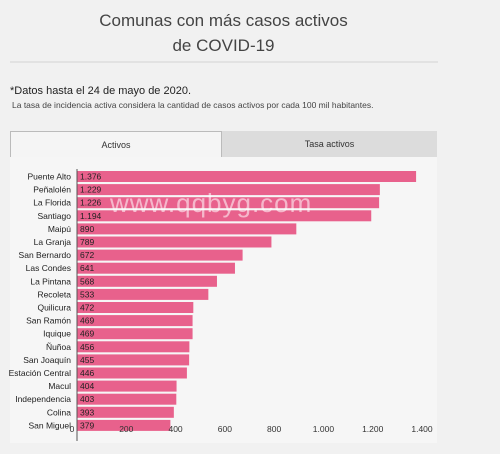 The image size is (500, 454). What do you see at coordinates (422, 429) in the screenshot?
I see `x-tick-label: 1.400` at bounding box center [422, 429].